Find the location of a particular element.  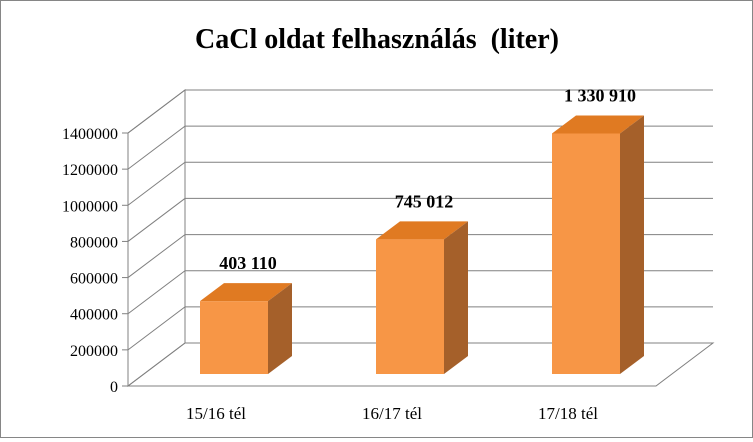

data-label: 403 110 is located at coordinates (248, 263).